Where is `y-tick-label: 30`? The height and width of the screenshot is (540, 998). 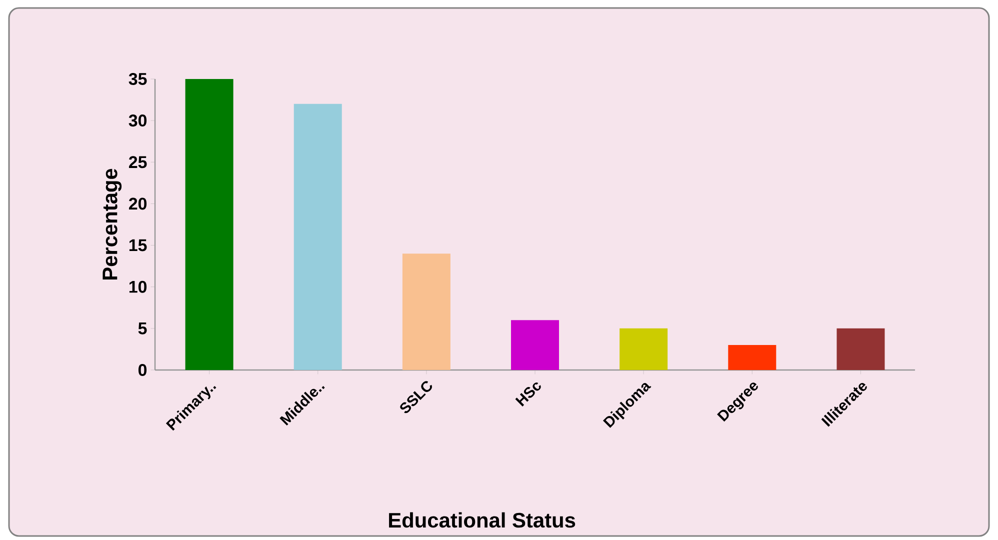
y-tick-label: 30 is located at coordinates (137, 120).